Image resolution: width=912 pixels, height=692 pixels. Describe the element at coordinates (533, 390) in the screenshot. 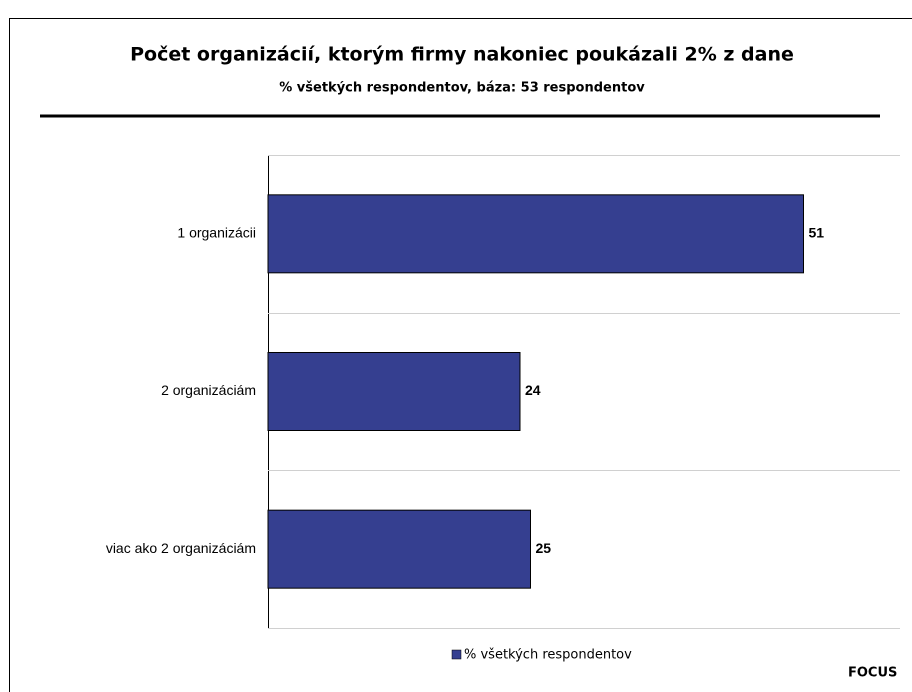

I see `data-label: 24` at that location.